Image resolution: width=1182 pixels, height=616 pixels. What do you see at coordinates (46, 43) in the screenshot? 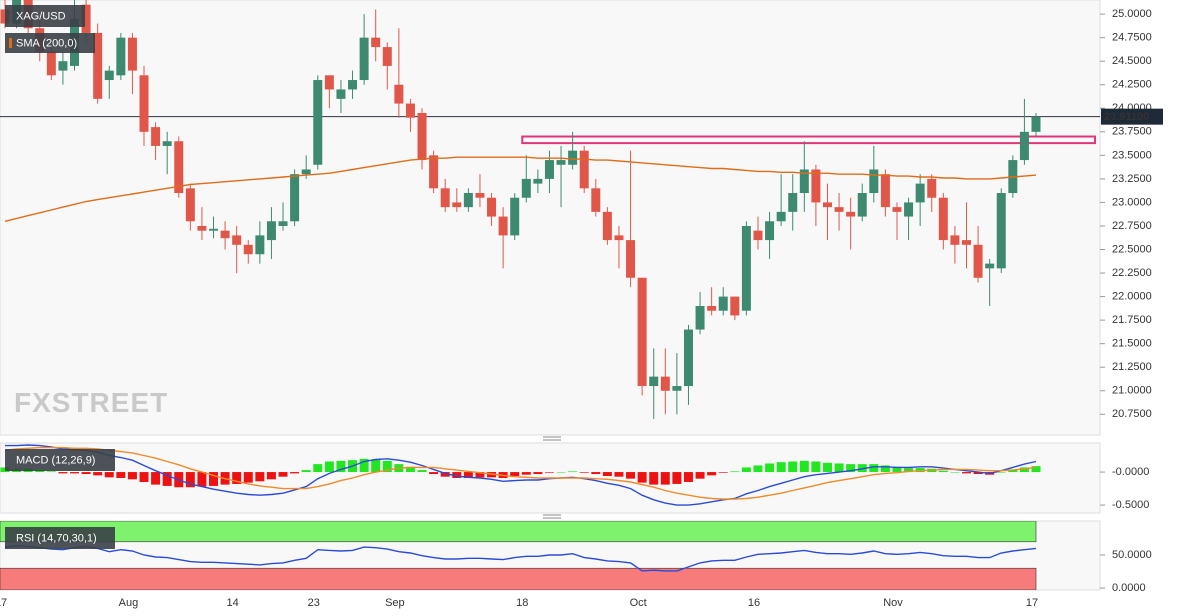
I see `legend-entry: SMA (200,0)` at bounding box center [46, 43].